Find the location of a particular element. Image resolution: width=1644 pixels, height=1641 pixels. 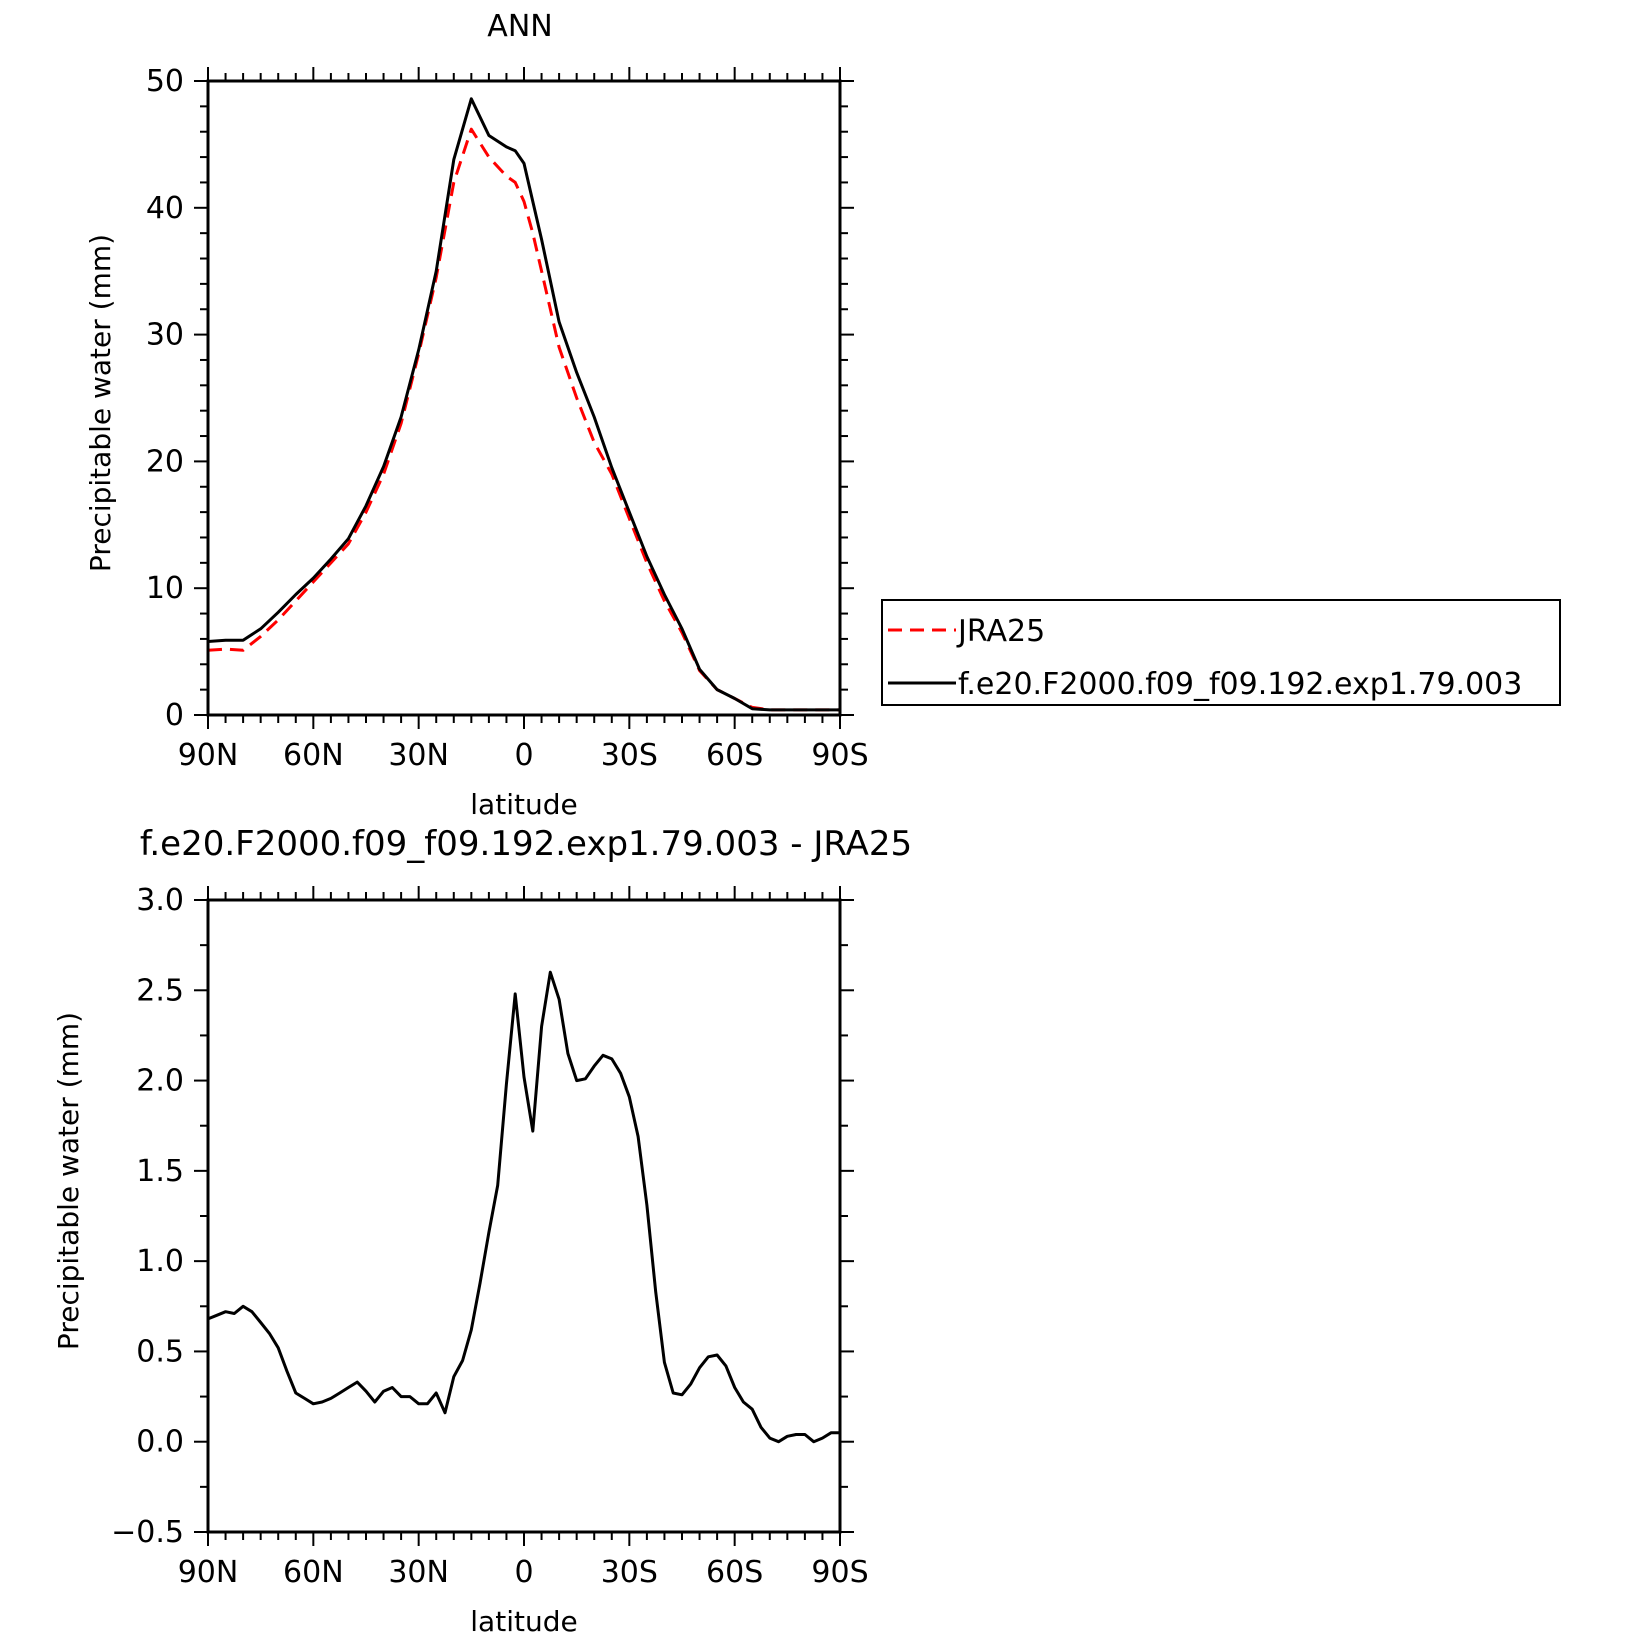

bottom-x-axis-label: latitude is located at coordinates (523, 1621).